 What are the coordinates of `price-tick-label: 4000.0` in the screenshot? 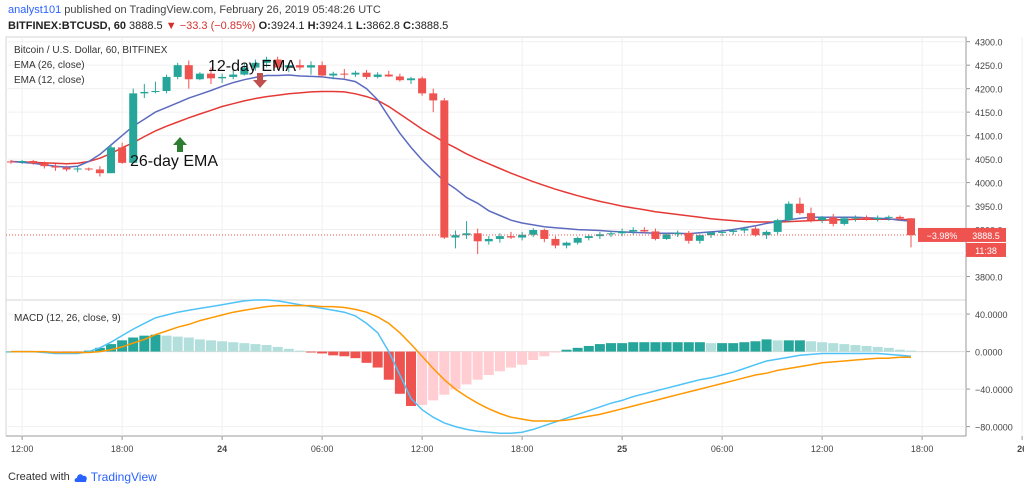 It's located at (989, 184).